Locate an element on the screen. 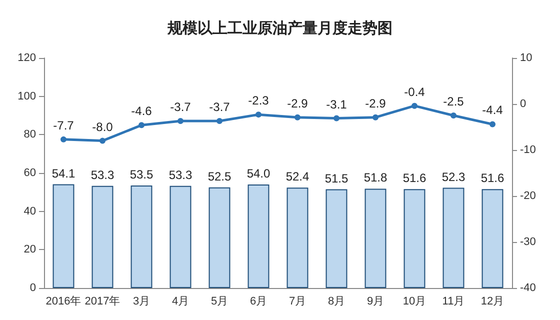 The image size is (560, 320). data-label: 52.4 is located at coordinates (298, 177).